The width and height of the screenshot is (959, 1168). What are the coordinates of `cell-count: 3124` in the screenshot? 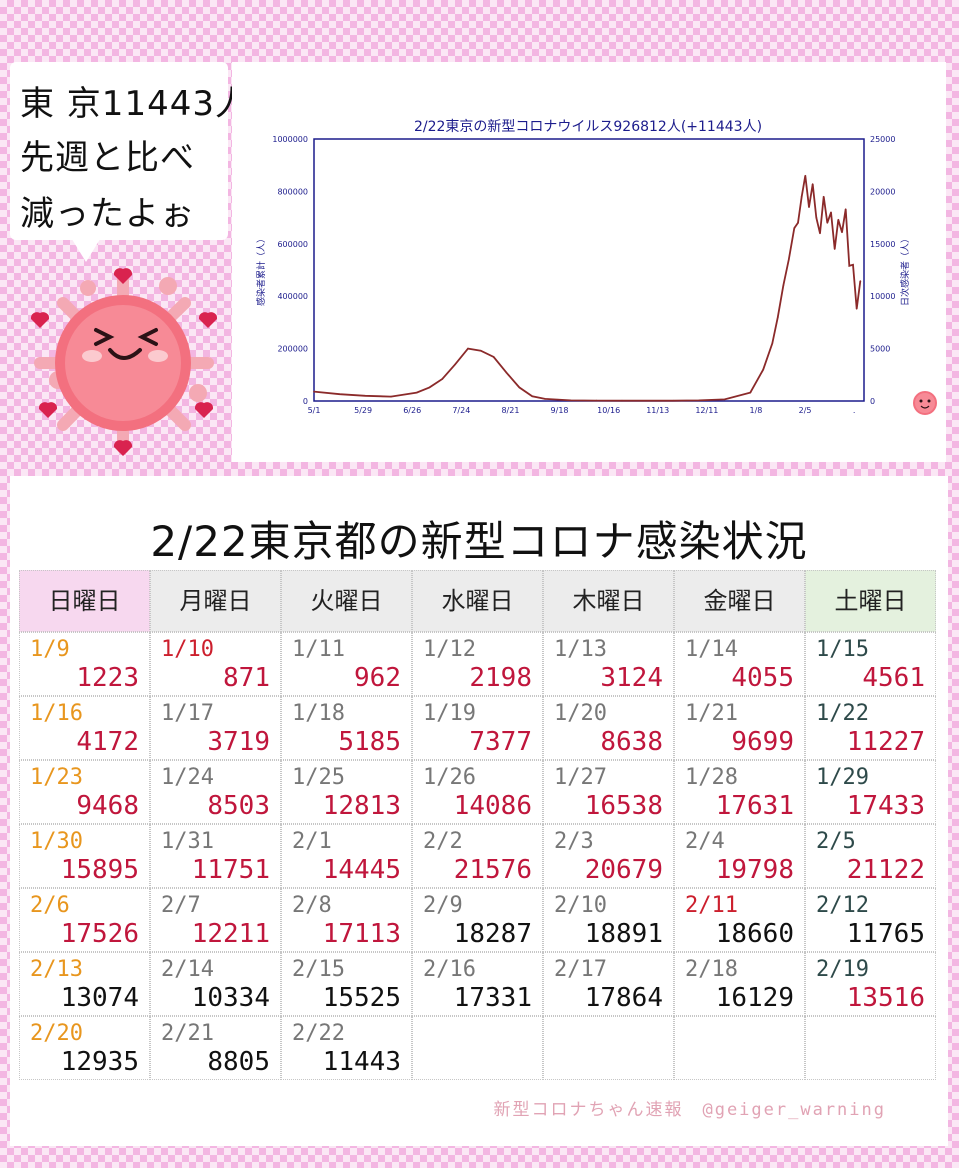 It's located at (631, 678).